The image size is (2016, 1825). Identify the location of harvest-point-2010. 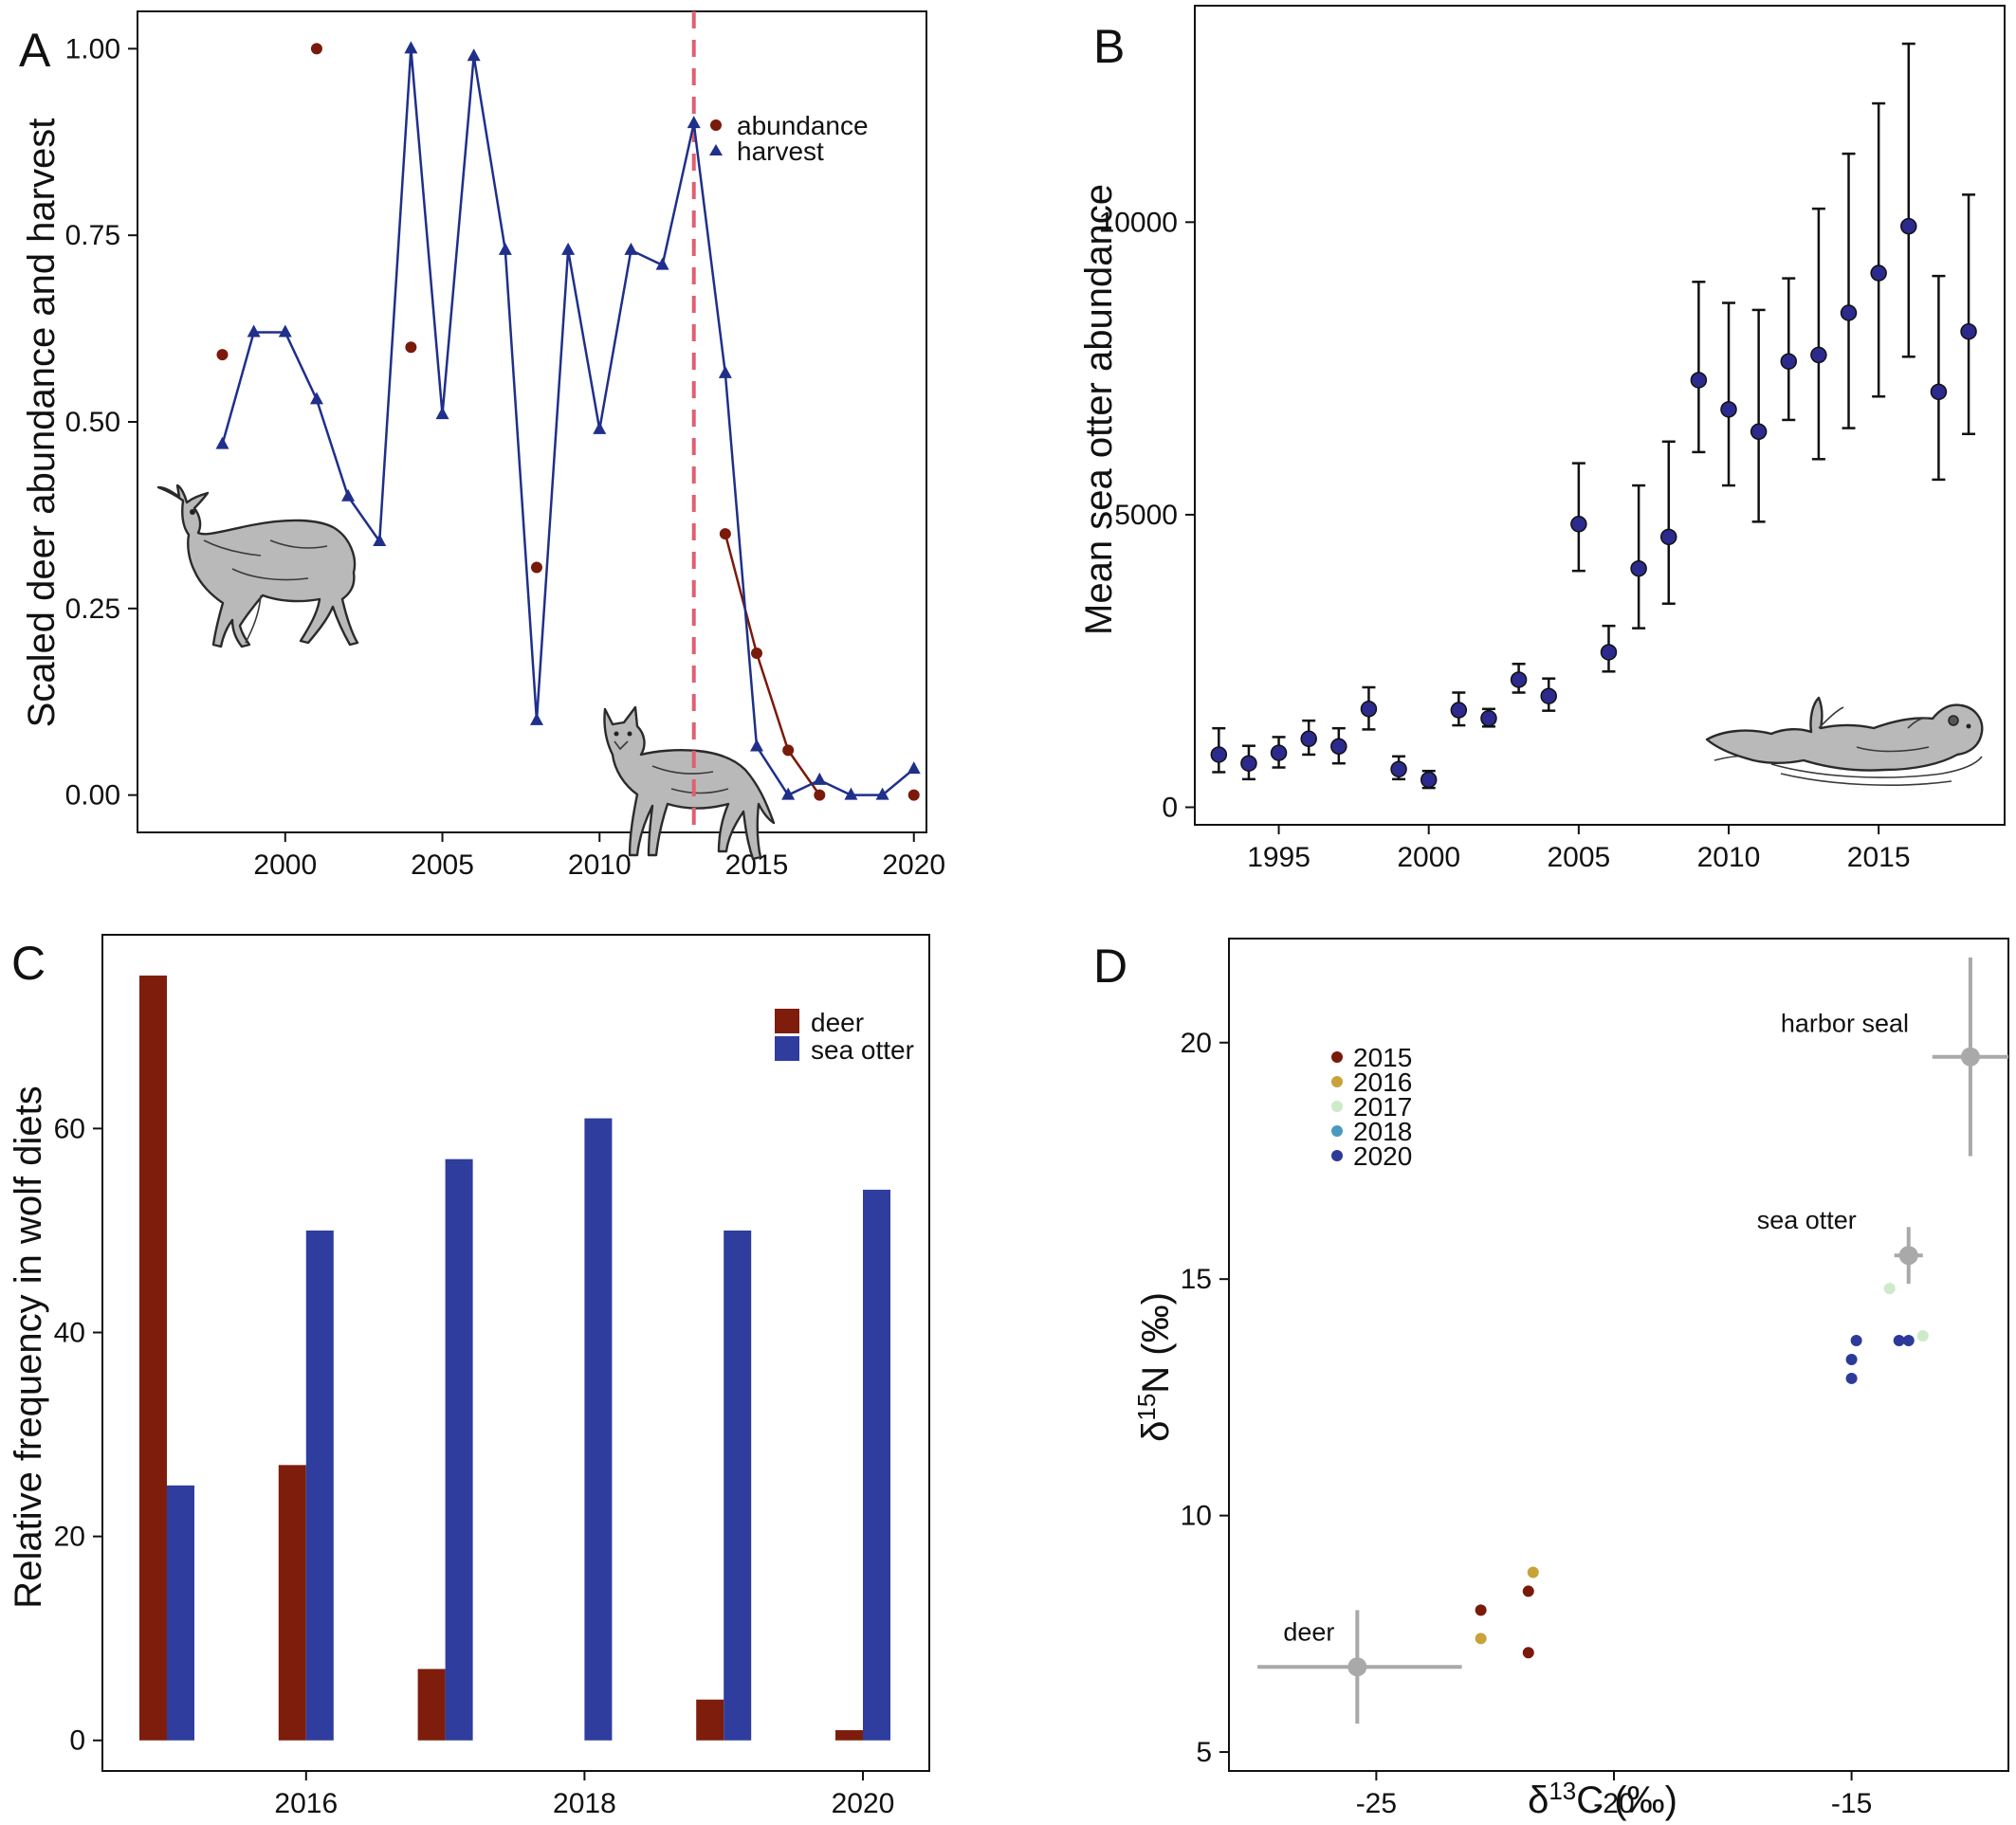
(600, 427).